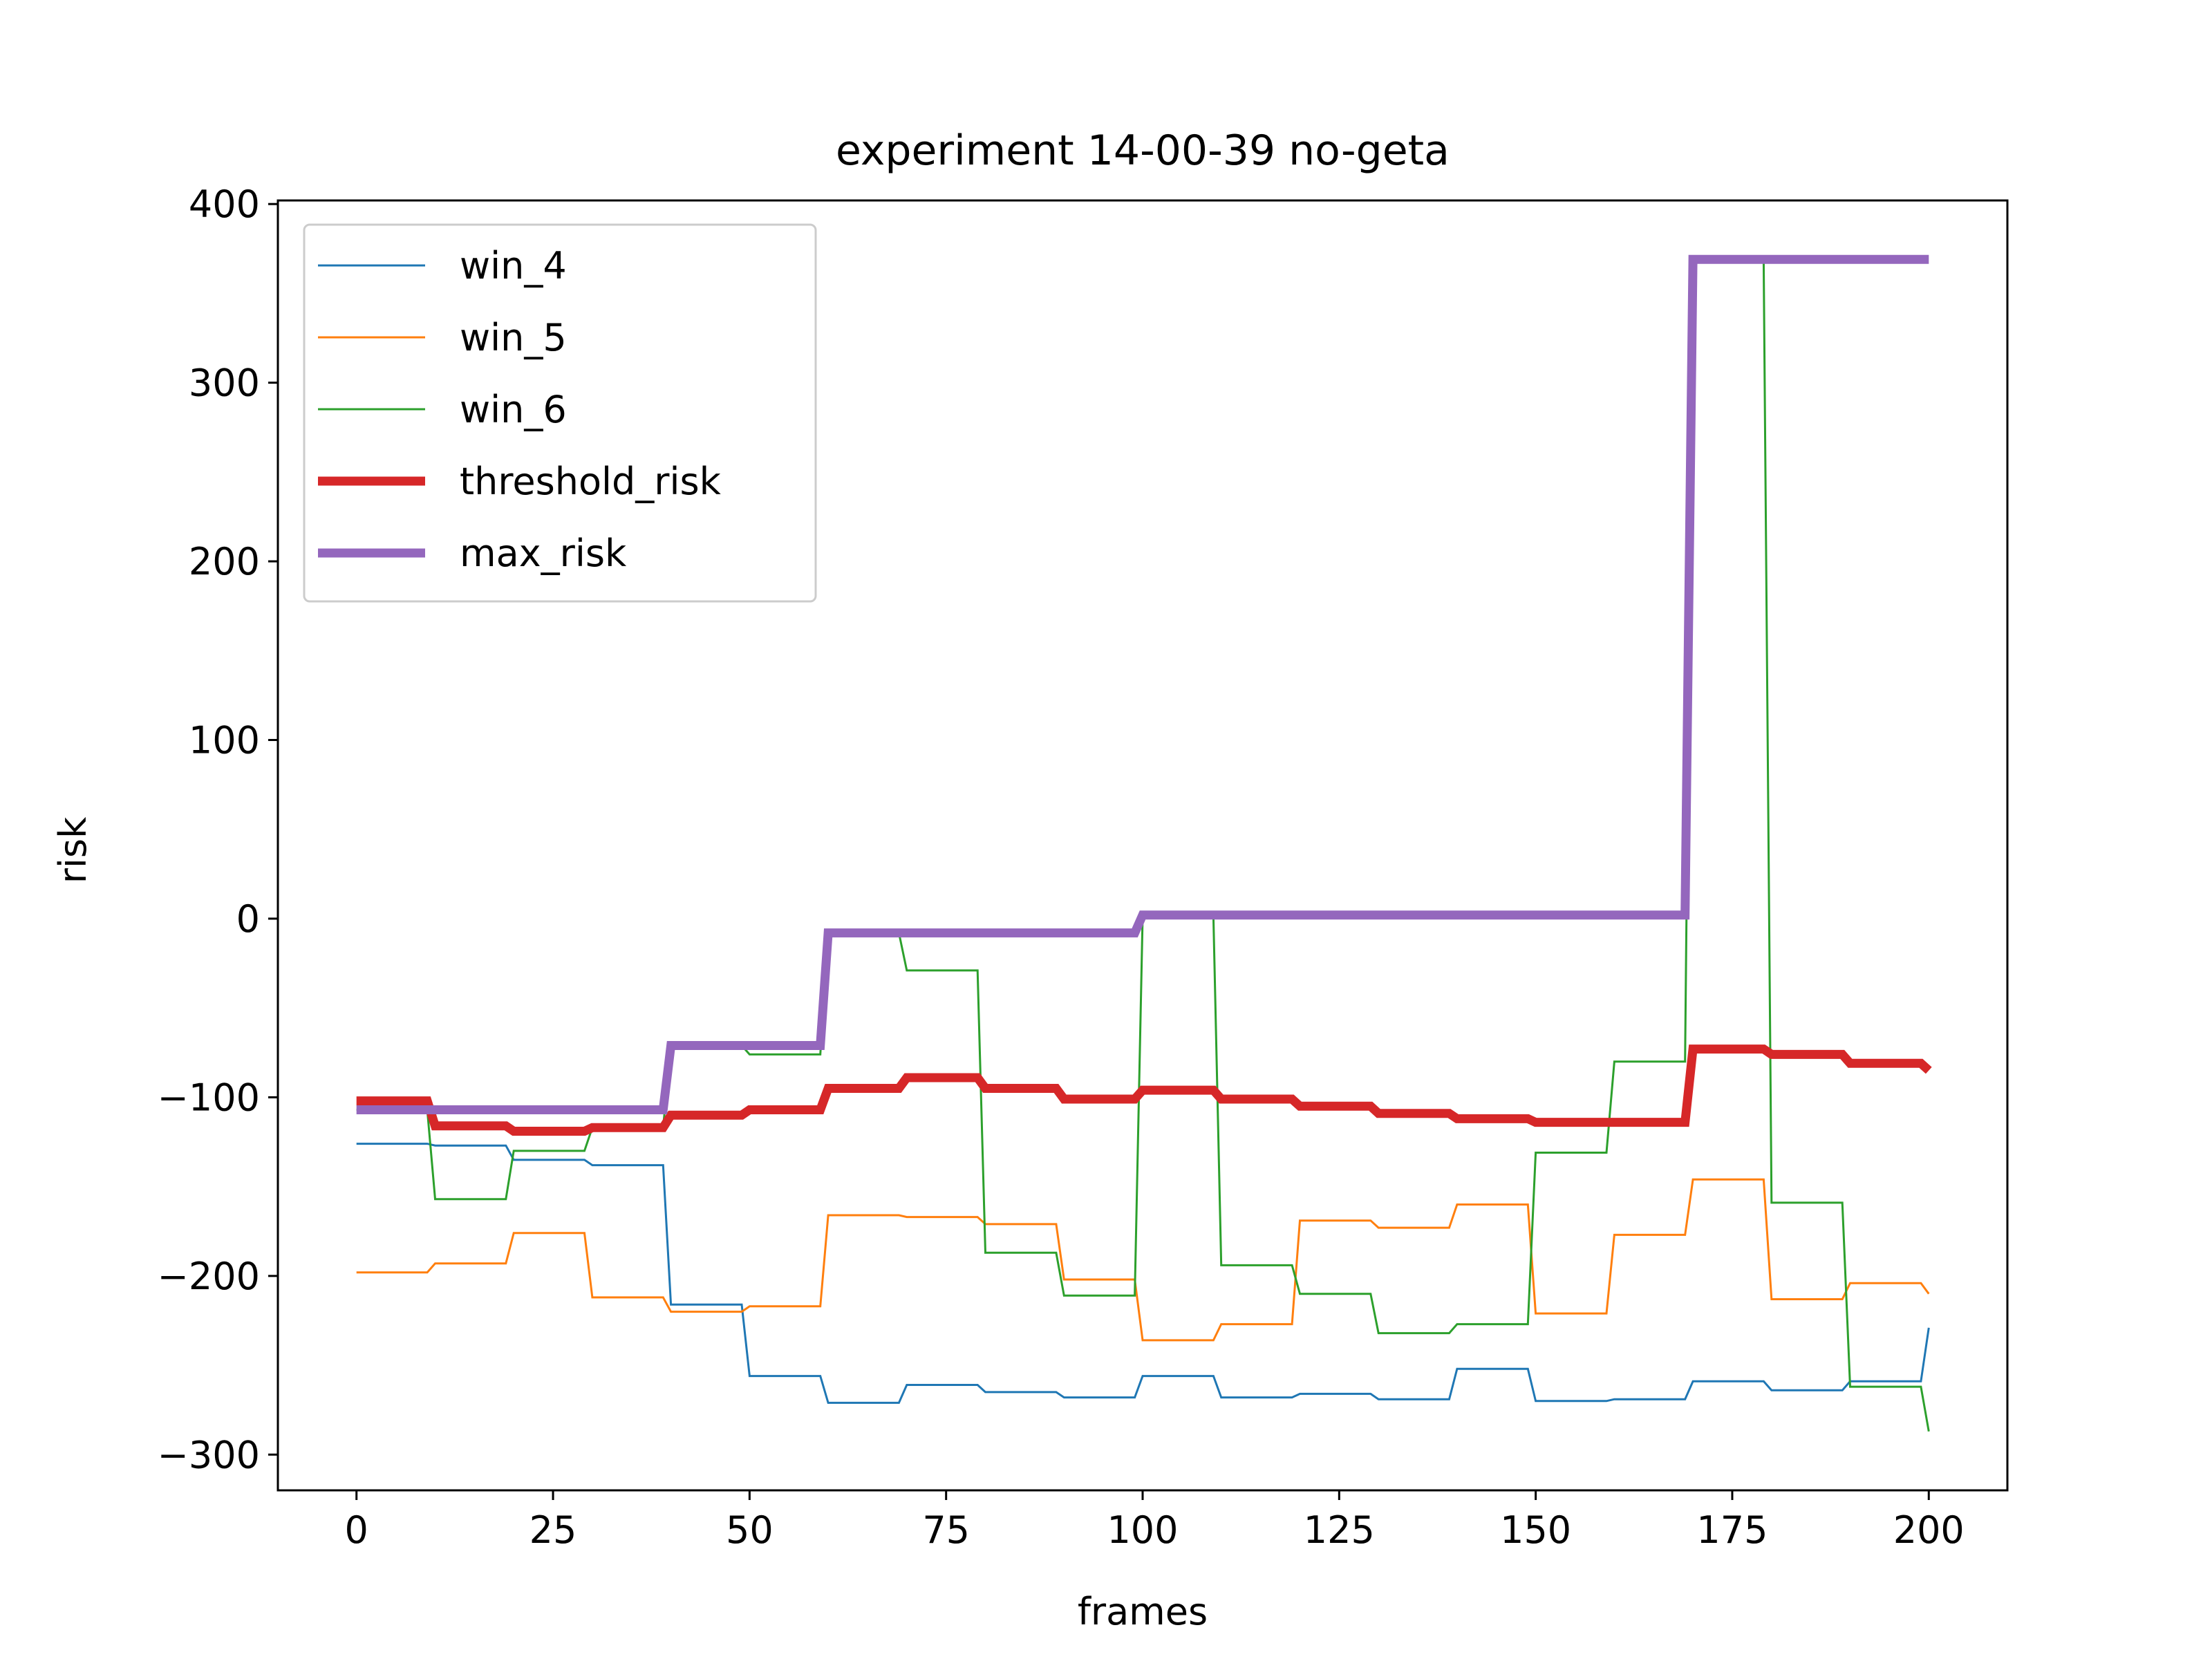 The image size is (2212, 1659). Describe the element at coordinates (513, 409) in the screenshot. I see `legend-label-win-6: win_6` at that location.